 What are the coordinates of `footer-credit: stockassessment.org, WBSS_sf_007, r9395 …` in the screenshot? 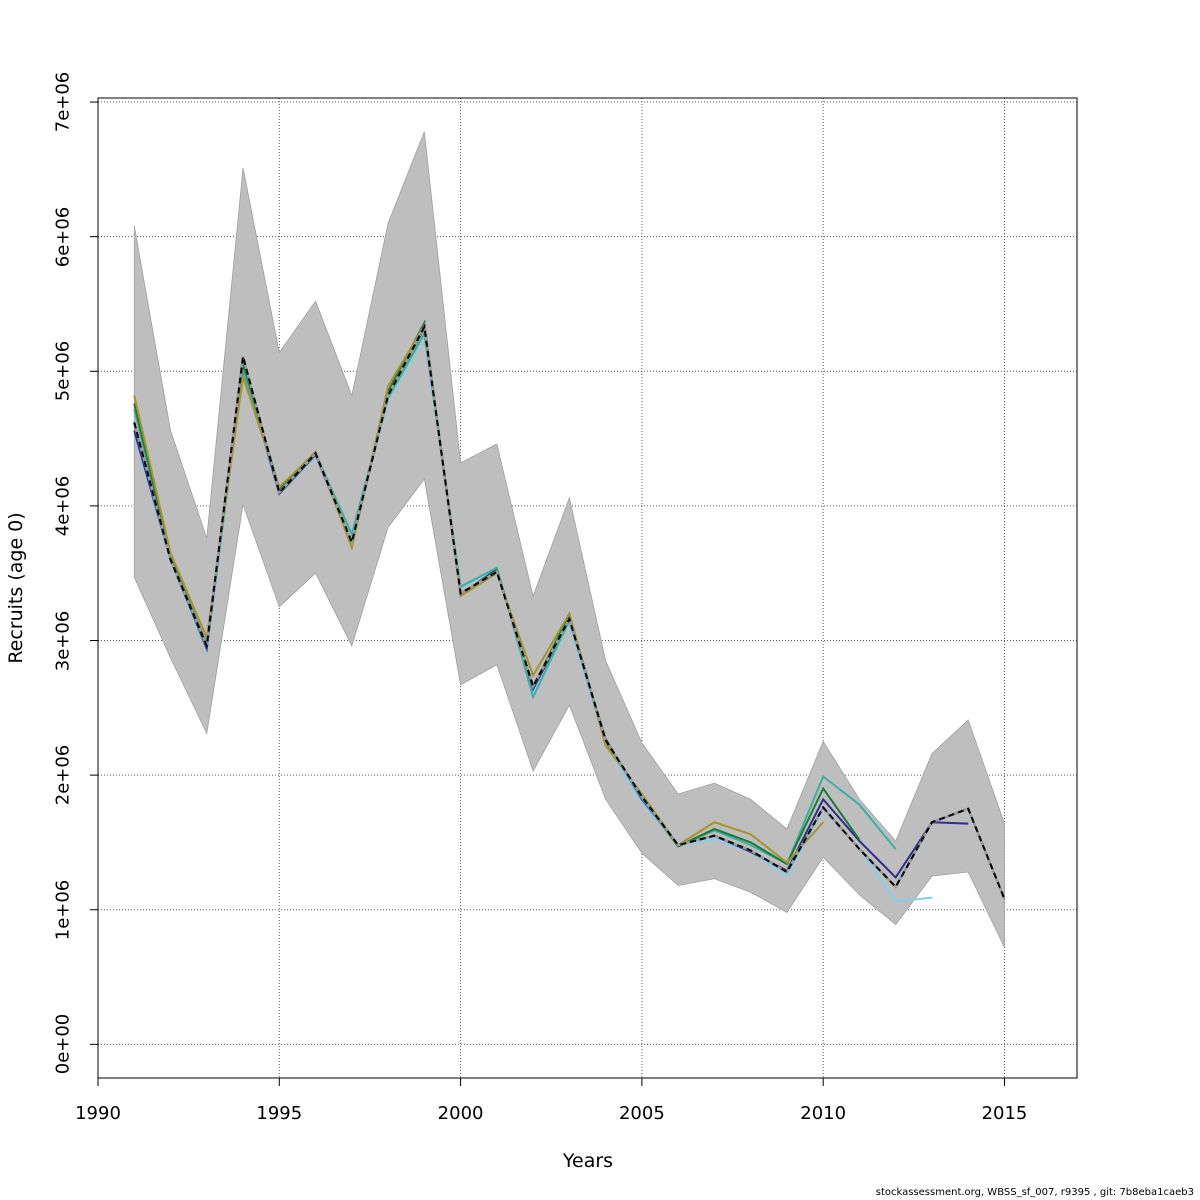 It's located at (1034, 1192).